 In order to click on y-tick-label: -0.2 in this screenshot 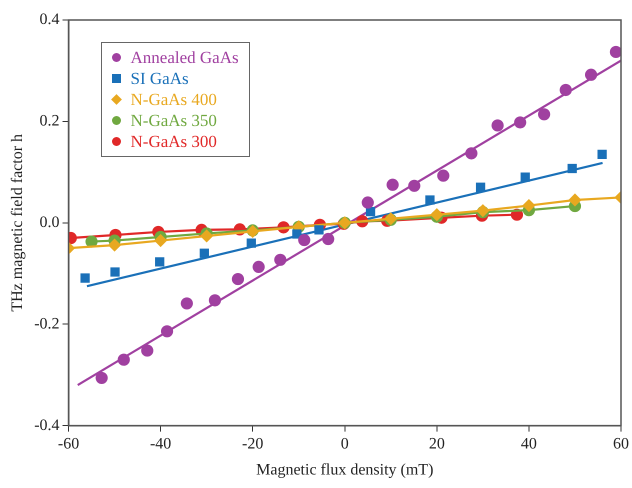, I will do `click(47, 323)`.